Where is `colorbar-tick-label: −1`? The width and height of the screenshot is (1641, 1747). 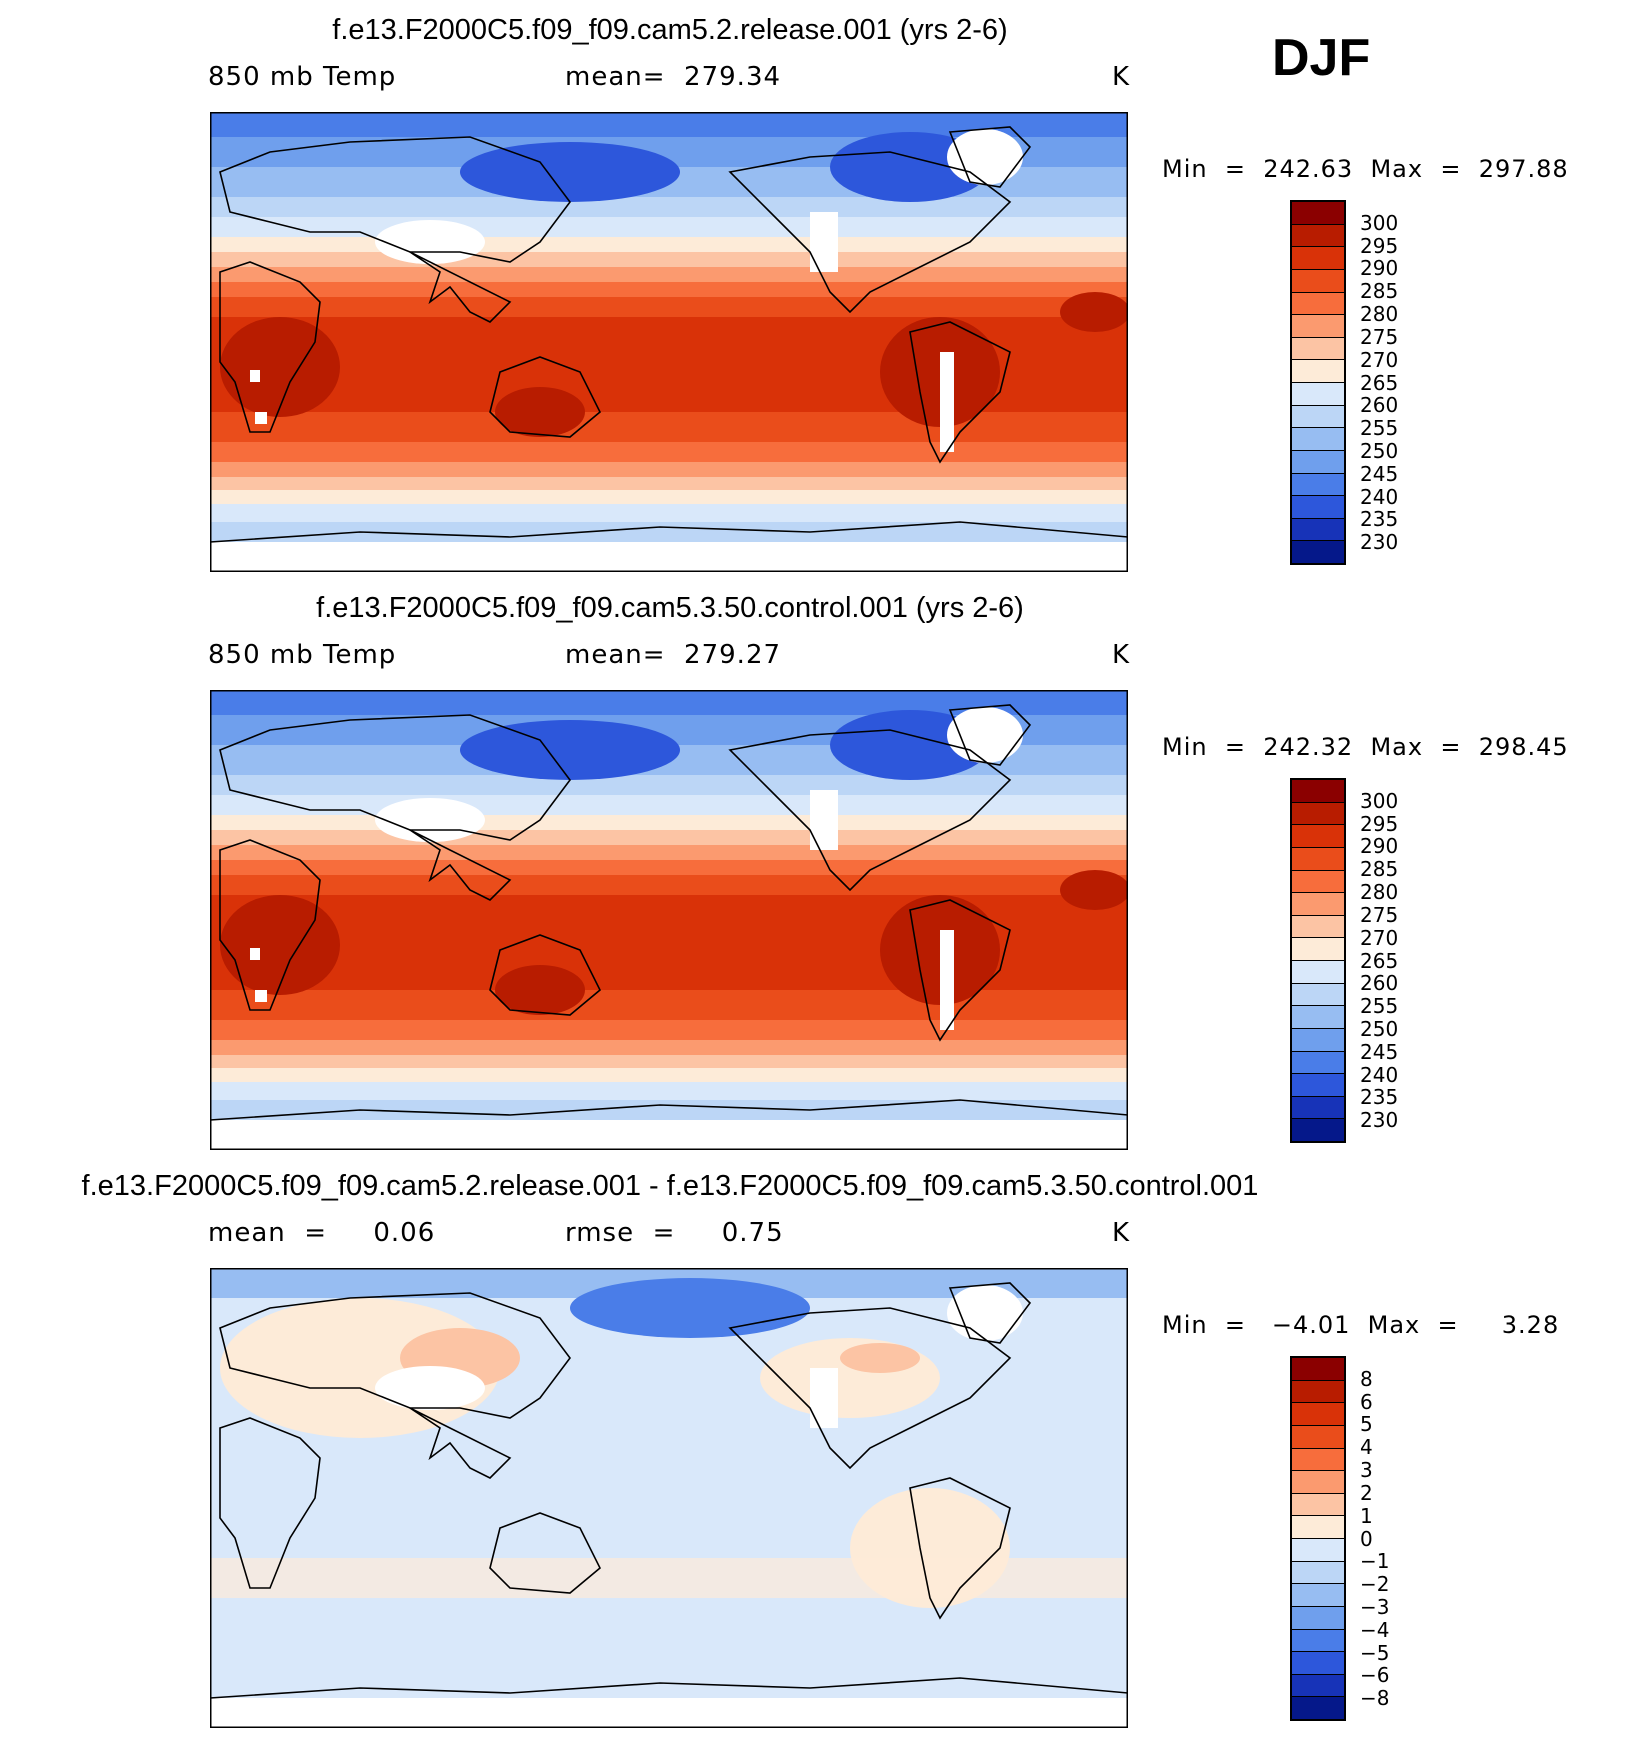
colorbar-tick-label: −1 is located at coordinates (1375, 1561).